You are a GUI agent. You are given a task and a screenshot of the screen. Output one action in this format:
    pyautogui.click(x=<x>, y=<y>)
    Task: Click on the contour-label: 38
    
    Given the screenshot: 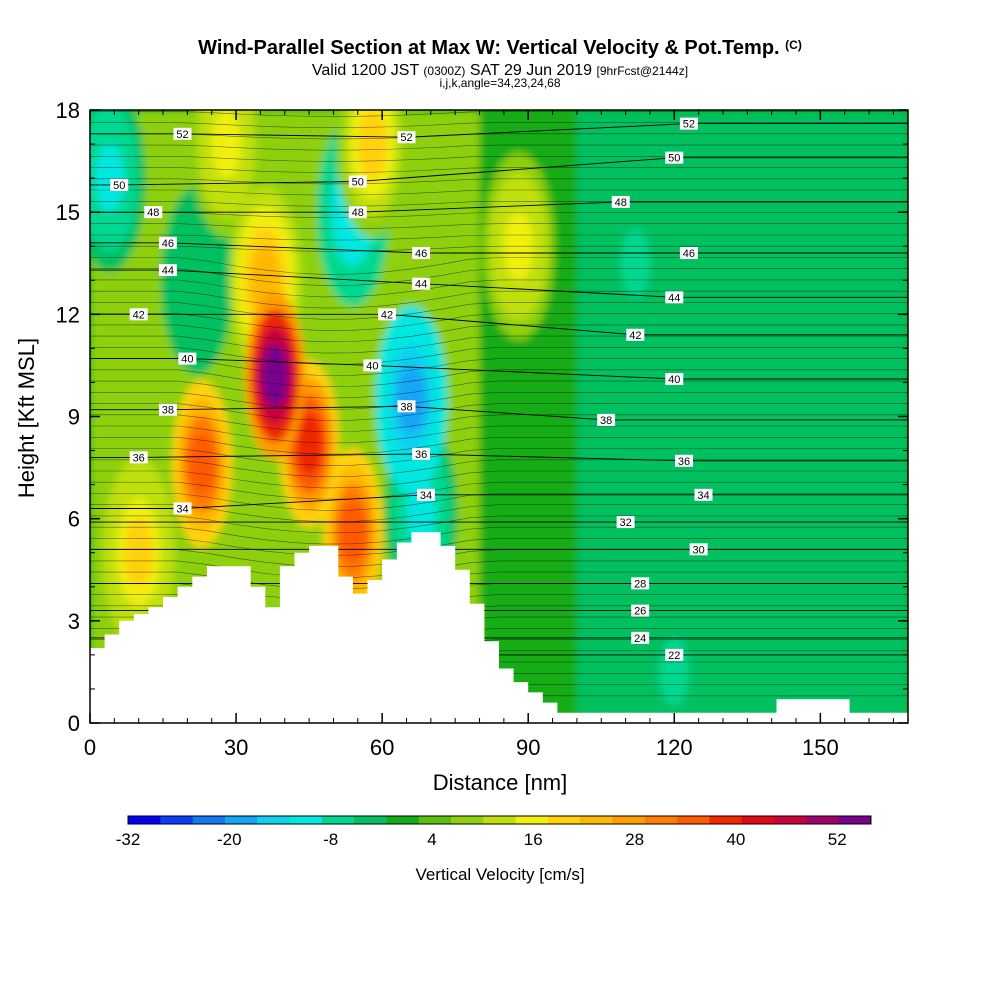 What is the action you would take?
    pyautogui.click(x=406, y=406)
    